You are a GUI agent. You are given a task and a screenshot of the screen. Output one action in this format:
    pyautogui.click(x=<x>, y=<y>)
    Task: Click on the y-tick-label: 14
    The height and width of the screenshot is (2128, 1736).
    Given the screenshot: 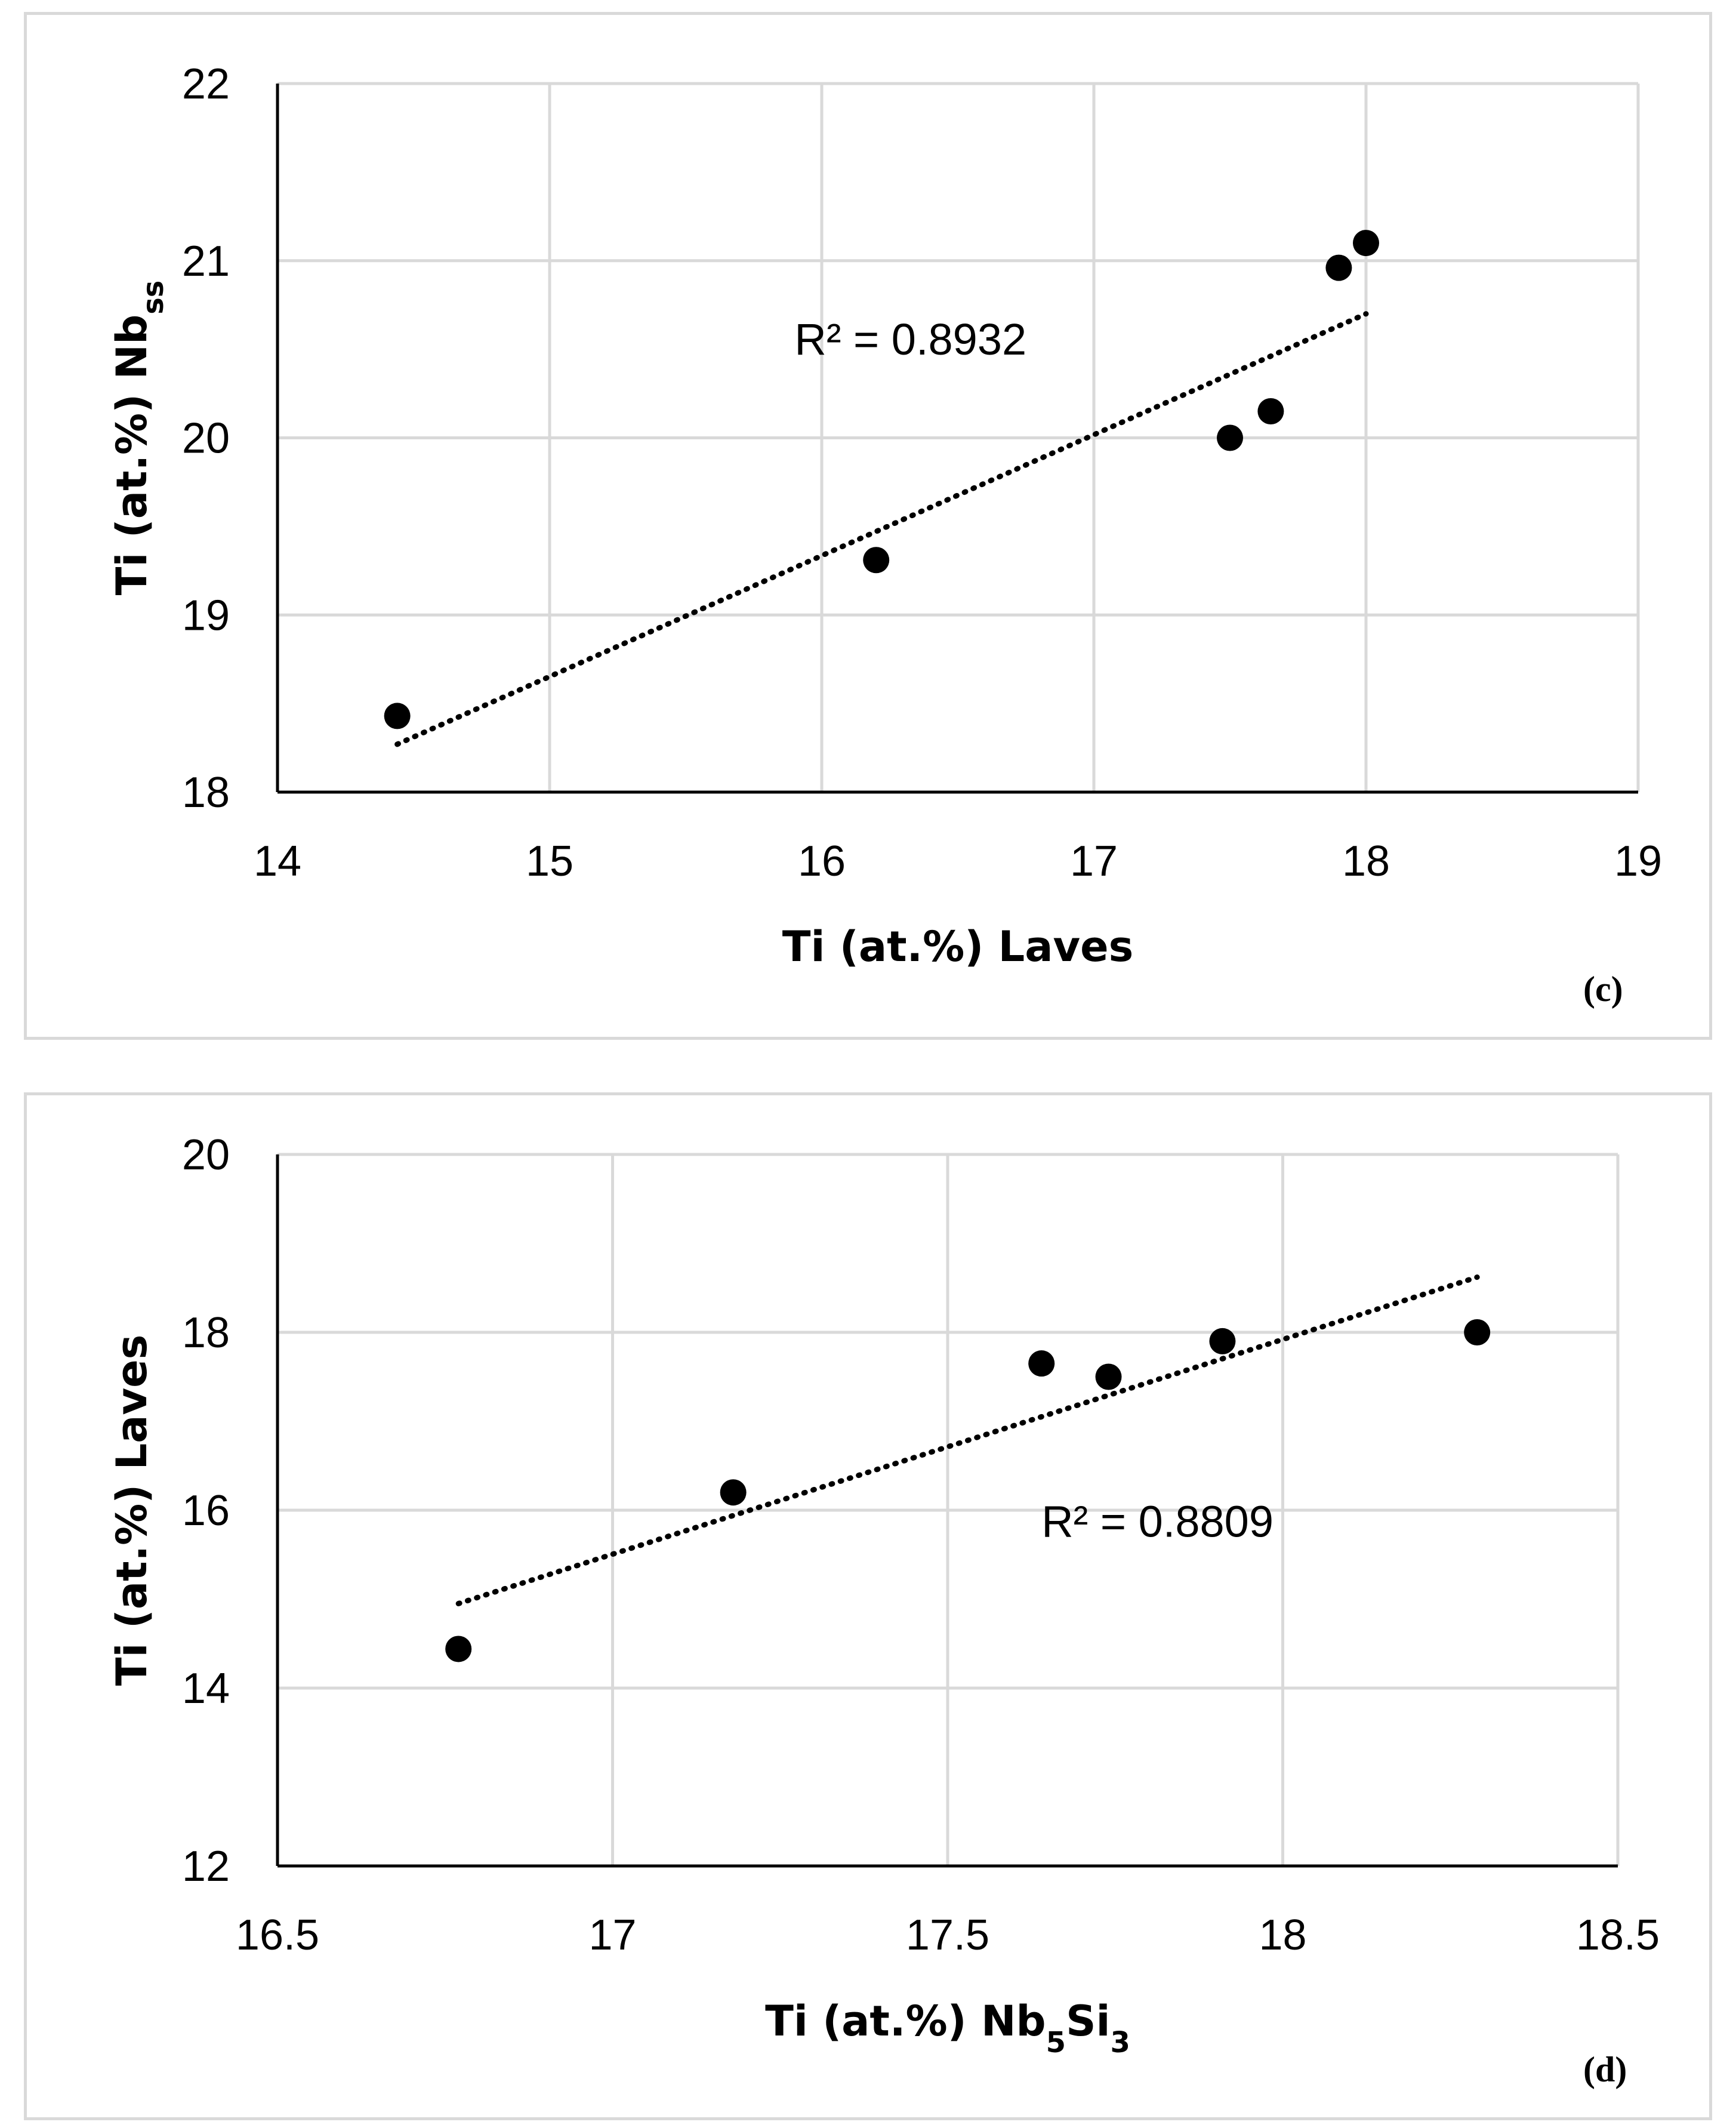 What is the action you would take?
    pyautogui.click(x=206, y=1689)
    